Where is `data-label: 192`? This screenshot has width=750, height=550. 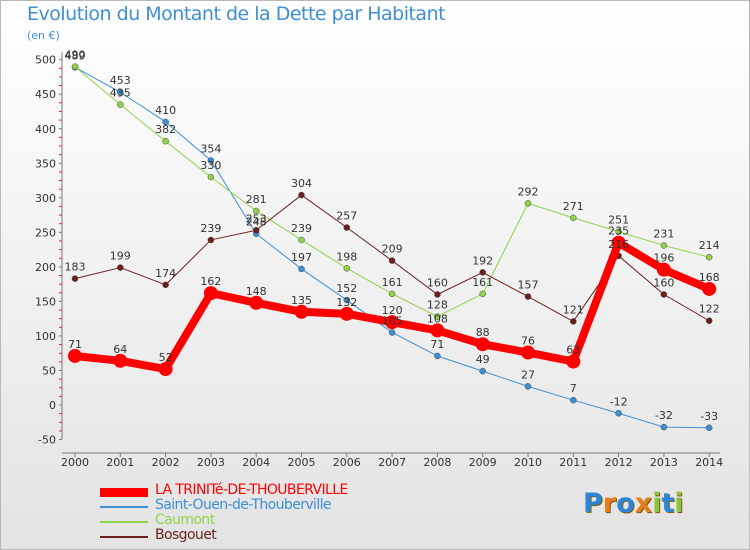
data-label: 192 is located at coordinates (482, 260).